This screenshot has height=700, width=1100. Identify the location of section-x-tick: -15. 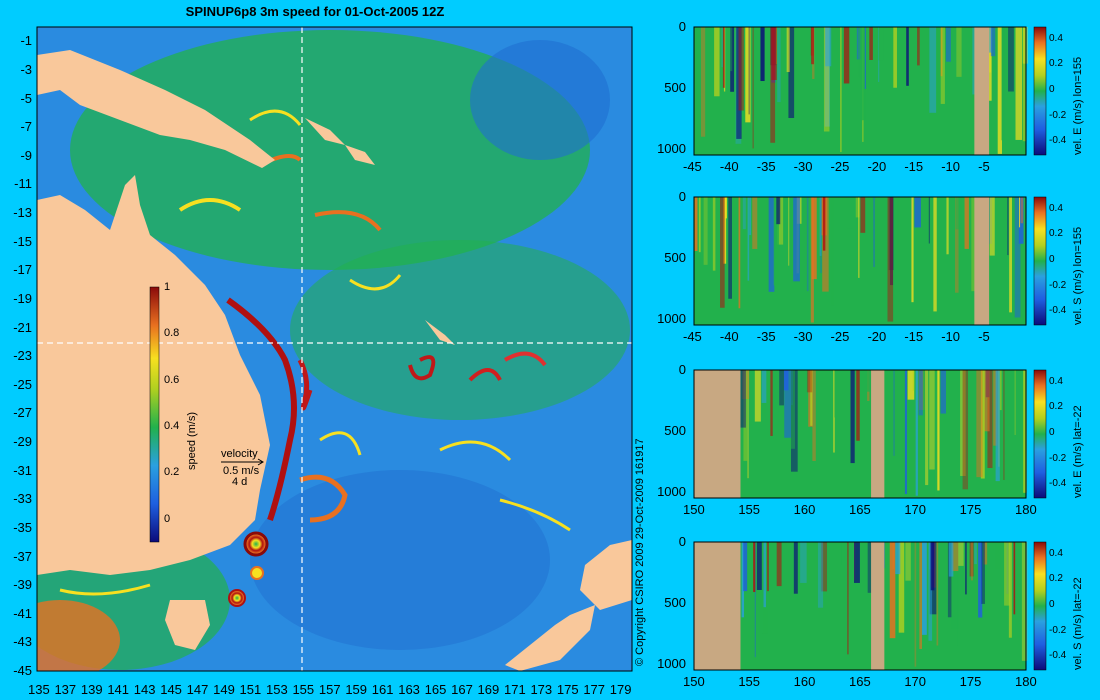
(914, 336).